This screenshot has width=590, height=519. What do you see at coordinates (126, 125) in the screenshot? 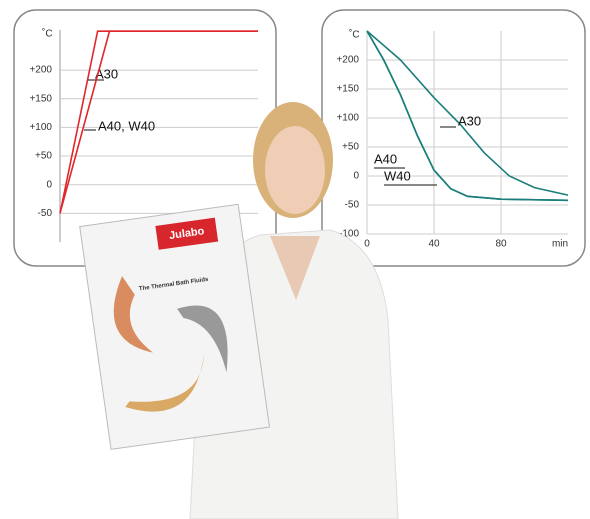
I see `series-label: A40, W40` at bounding box center [126, 125].